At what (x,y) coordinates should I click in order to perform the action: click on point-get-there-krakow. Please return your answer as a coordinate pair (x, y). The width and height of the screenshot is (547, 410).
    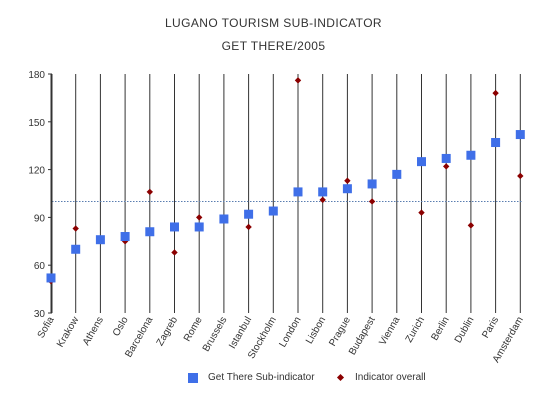
    Looking at the image, I should click on (76, 249).